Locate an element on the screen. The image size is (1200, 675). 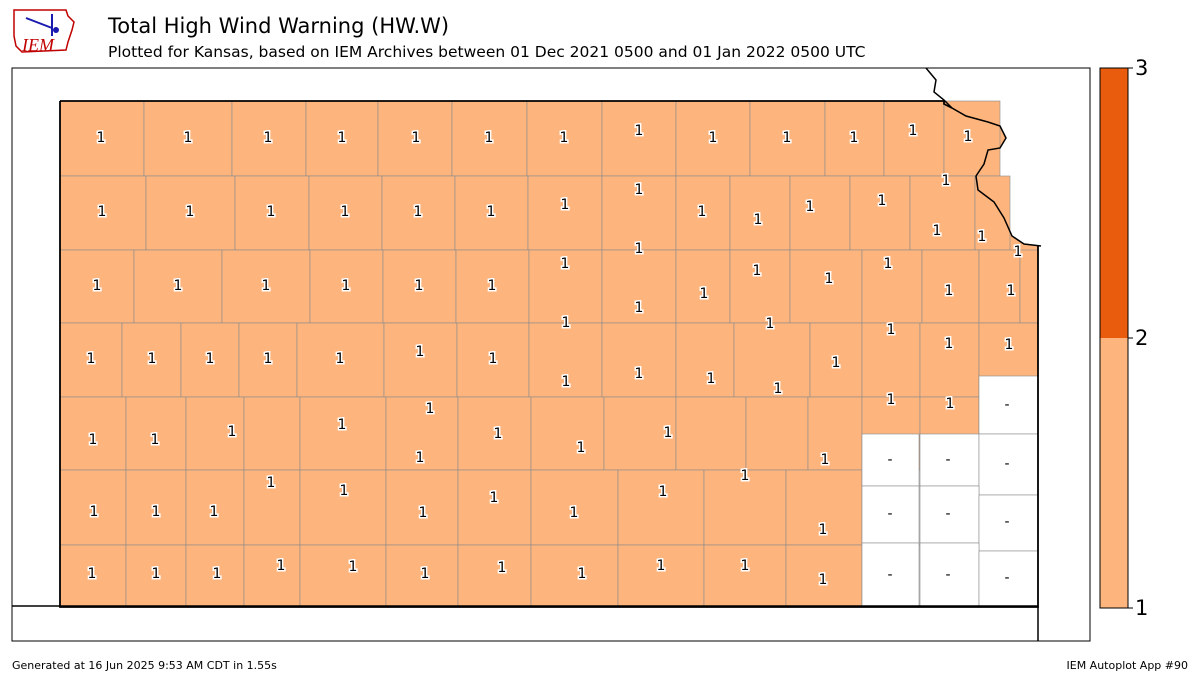
legend-color-bin is located at coordinates (1114, 473).